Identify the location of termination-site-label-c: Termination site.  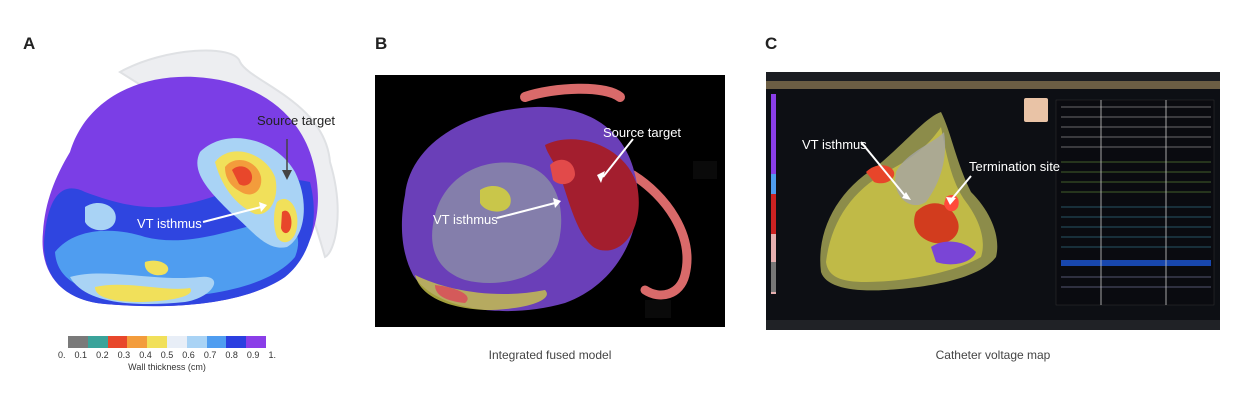
(1015, 166).